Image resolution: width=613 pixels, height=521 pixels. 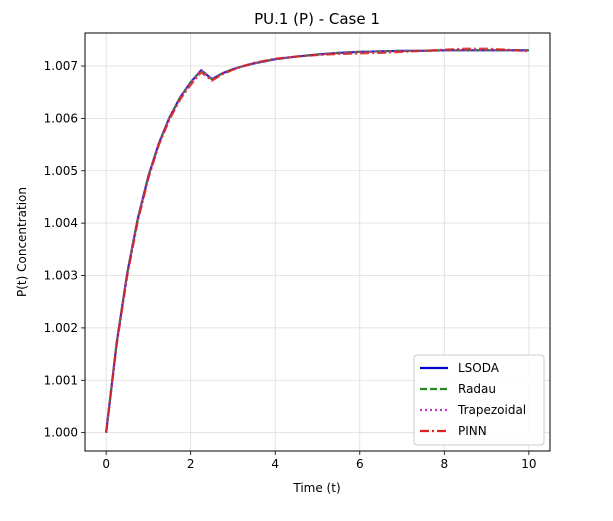 I want to click on y-axis-ticks: 1.000 1.001 1.002 1.003 1.004 1.005 1.006 1.007, so click(x=64, y=249).